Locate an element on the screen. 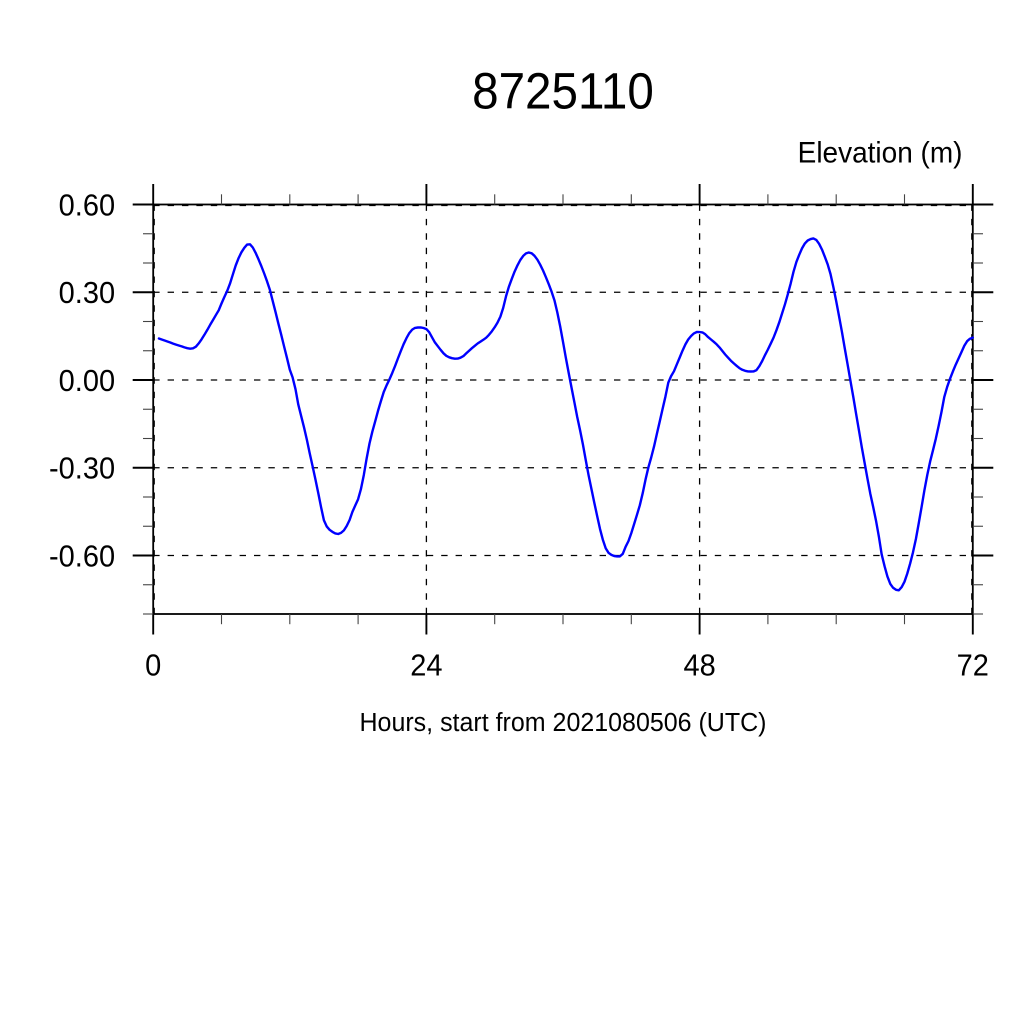 This screenshot has height=1024, width=1024. svg-text: 0.60 is located at coordinates (87, 206).